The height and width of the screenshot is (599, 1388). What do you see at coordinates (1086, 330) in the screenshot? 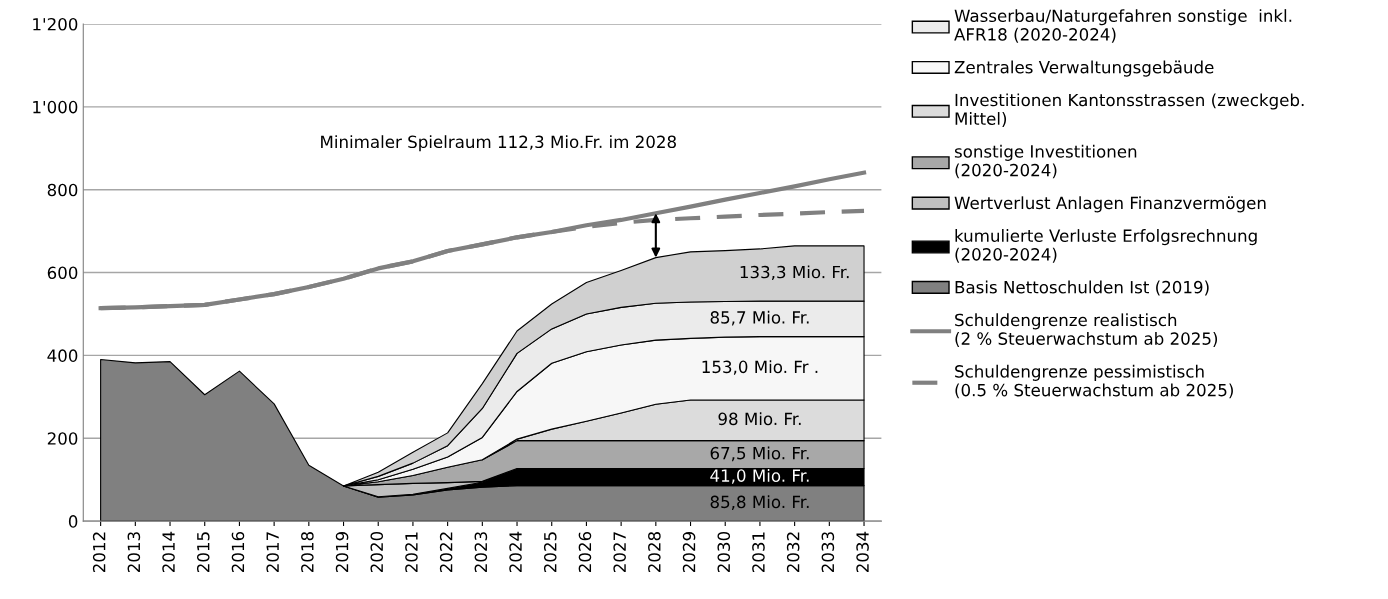
I see `legend-label: Schuldengrenze realistisch (2 % Steuerwachstum ab 2025)` at bounding box center [1086, 330].